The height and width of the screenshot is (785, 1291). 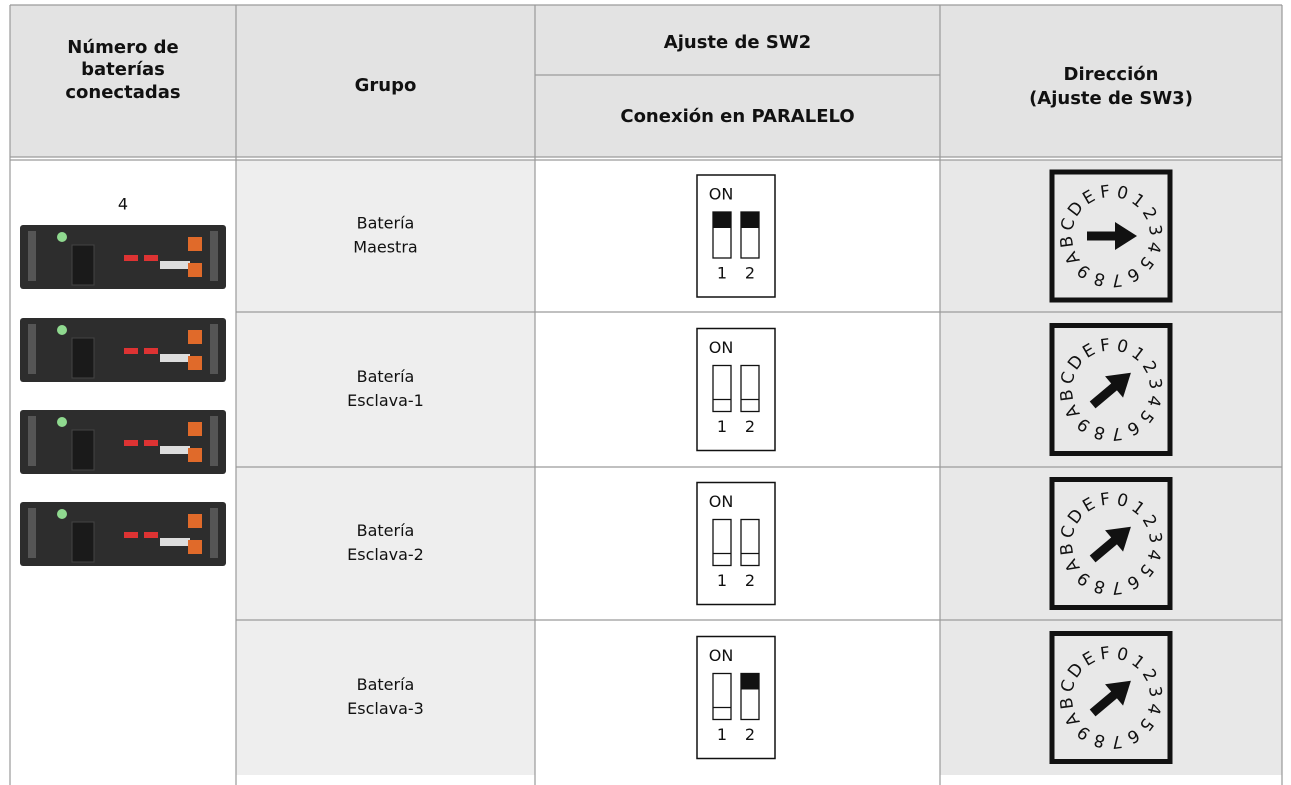 I want to click on dial-label: F, so click(x=1105, y=499).